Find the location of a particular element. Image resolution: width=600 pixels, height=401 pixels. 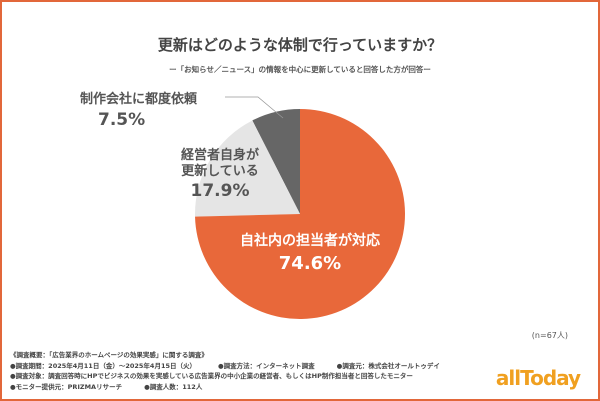

slice-value-outsourced: 7.5% is located at coordinates (122, 120).